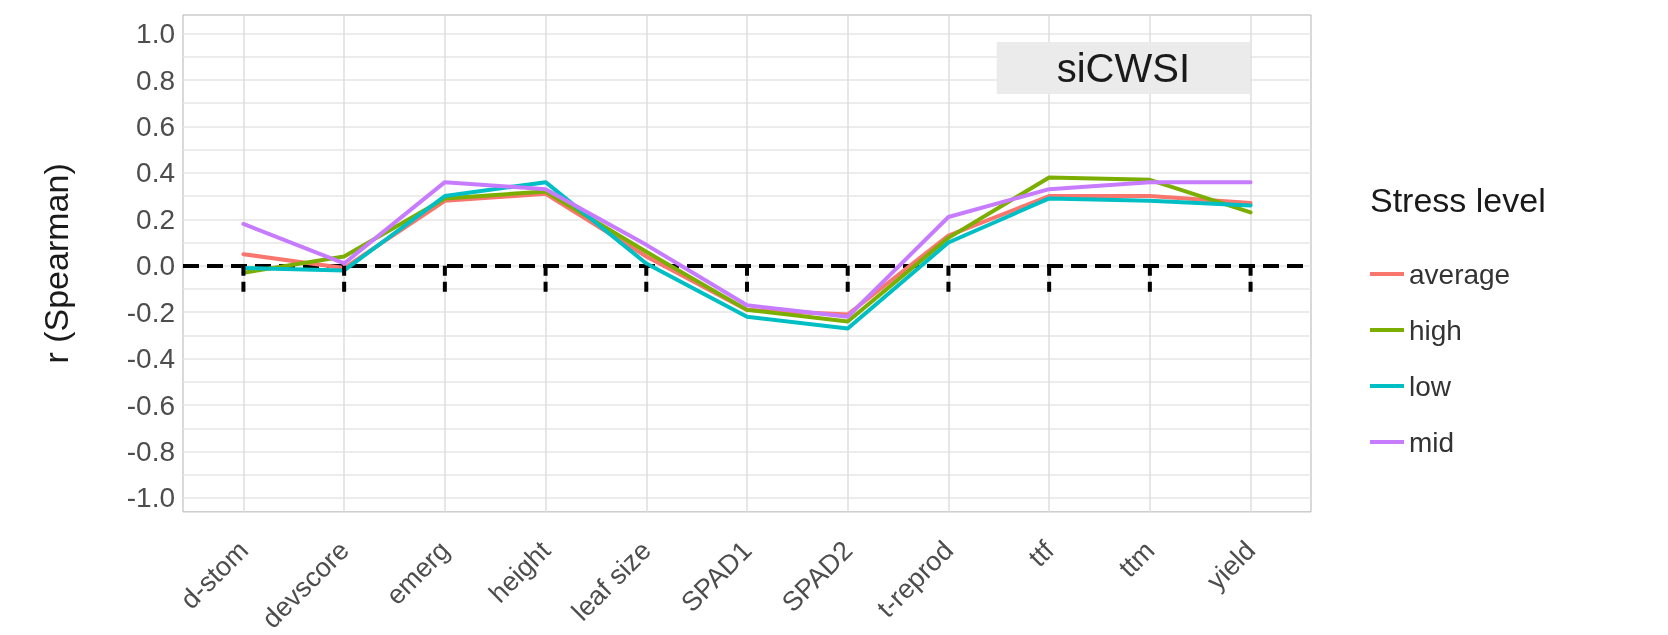  I want to click on y-axis-title: r (Spearman), so click(56, 263).